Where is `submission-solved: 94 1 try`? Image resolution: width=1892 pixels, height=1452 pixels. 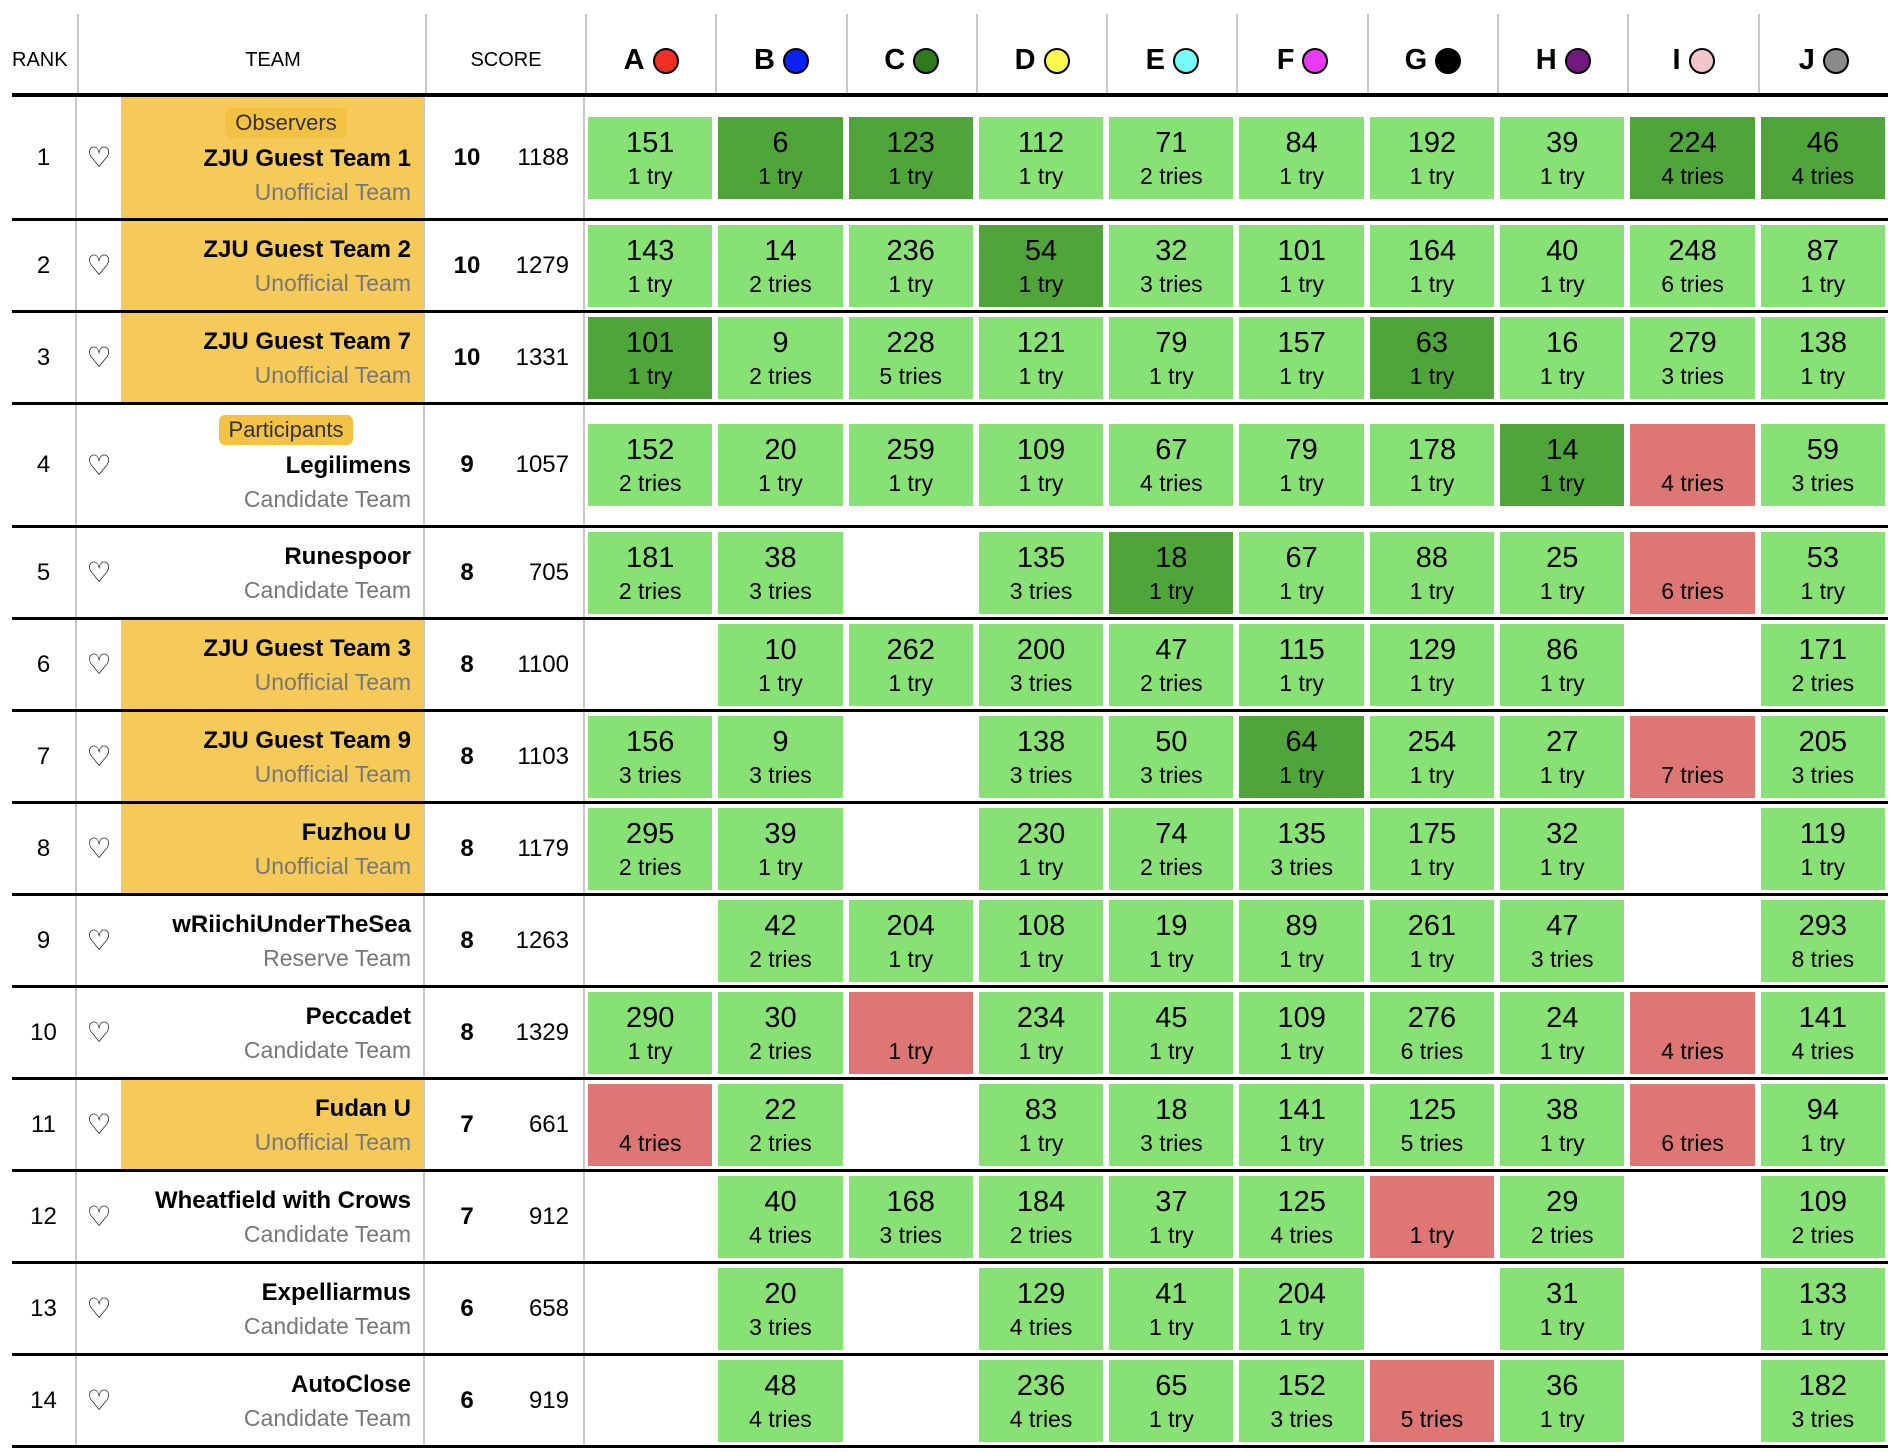 submission-solved: 94 1 try is located at coordinates (1822, 1124).